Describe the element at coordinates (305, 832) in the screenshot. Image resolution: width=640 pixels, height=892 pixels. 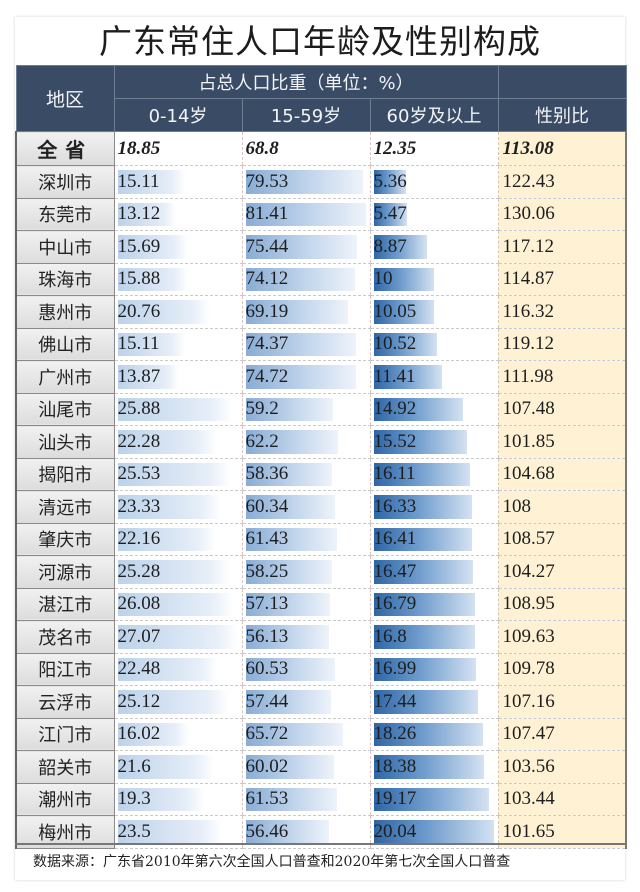
I see `value-15-59: 56.46` at that location.